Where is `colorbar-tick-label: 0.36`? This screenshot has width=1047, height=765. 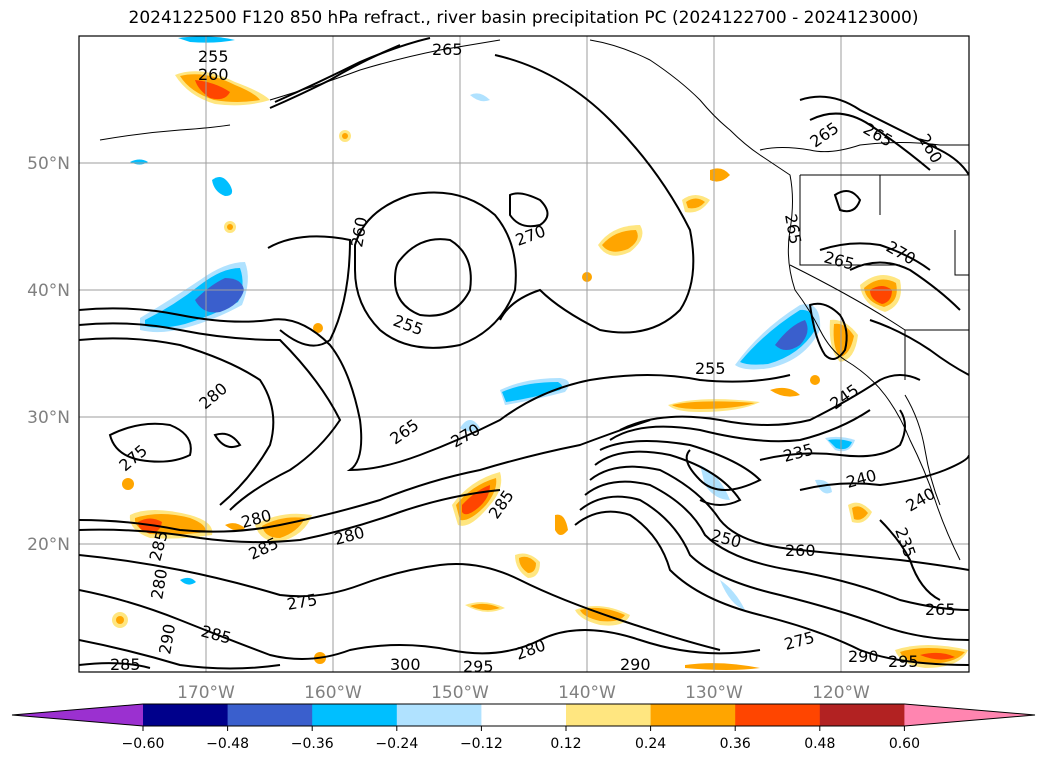 colorbar-tick-label: 0.36 is located at coordinates (735, 744).